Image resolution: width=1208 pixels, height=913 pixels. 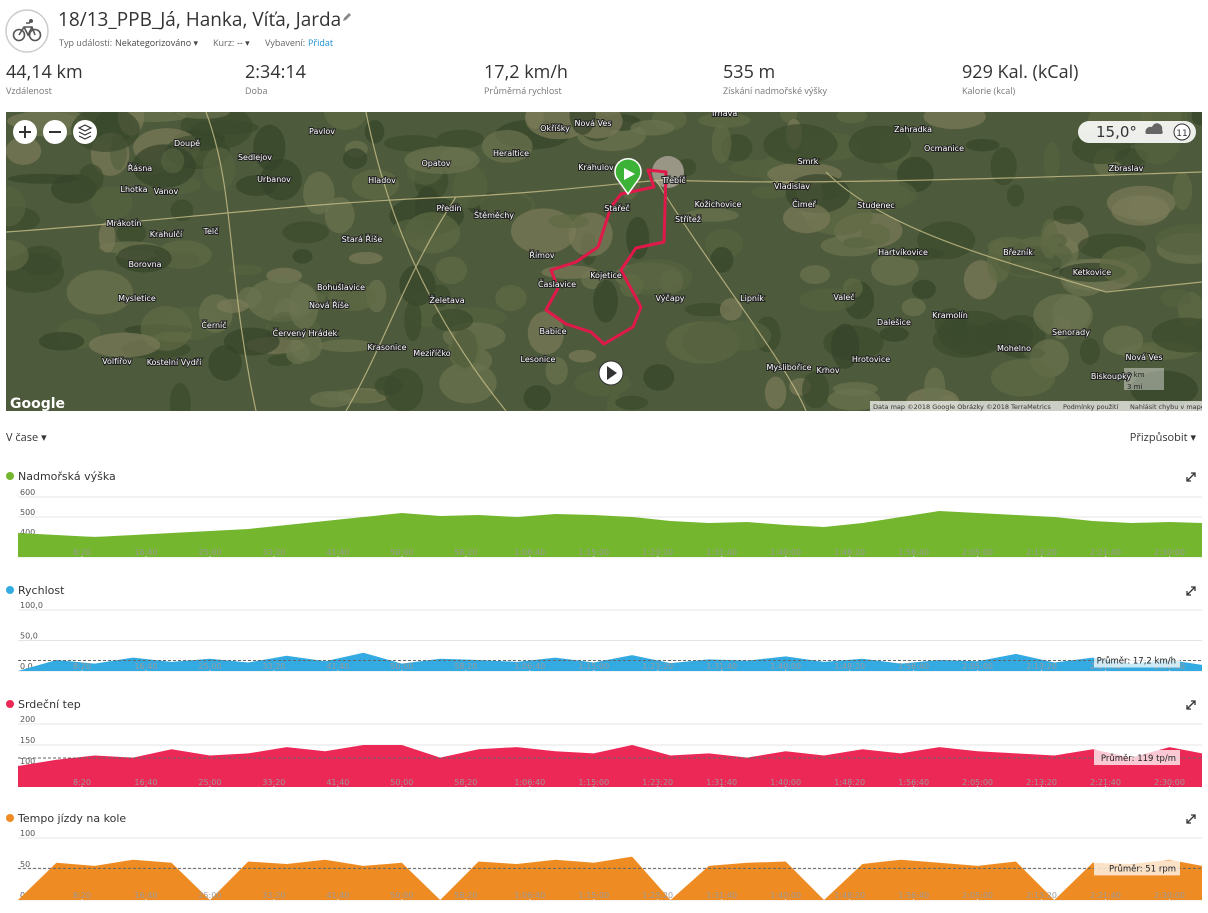 I want to click on map-label: Krahulov, so click(x=596, y=167).